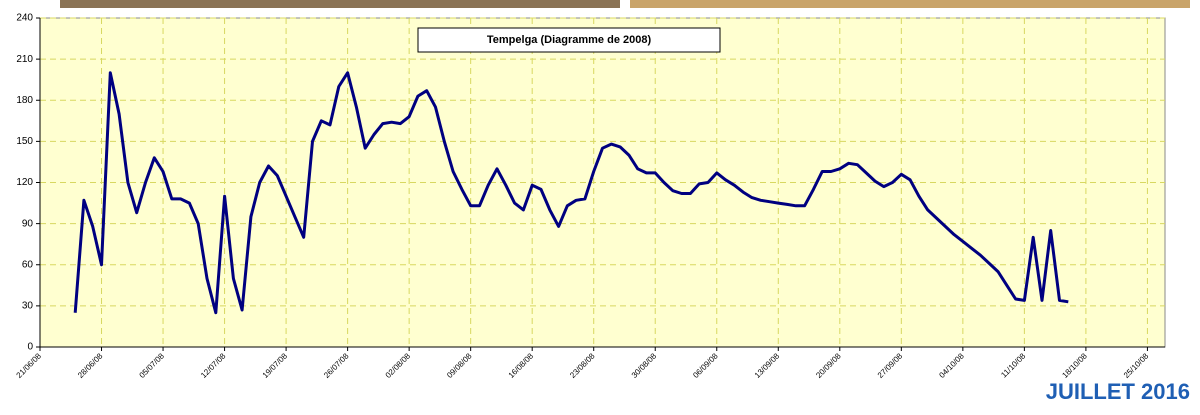 This screenshot has height=415, width=1200. Describe the element at coordinates (24, 182) in the screenshot. I see `y-tick-label: 120` at that location.